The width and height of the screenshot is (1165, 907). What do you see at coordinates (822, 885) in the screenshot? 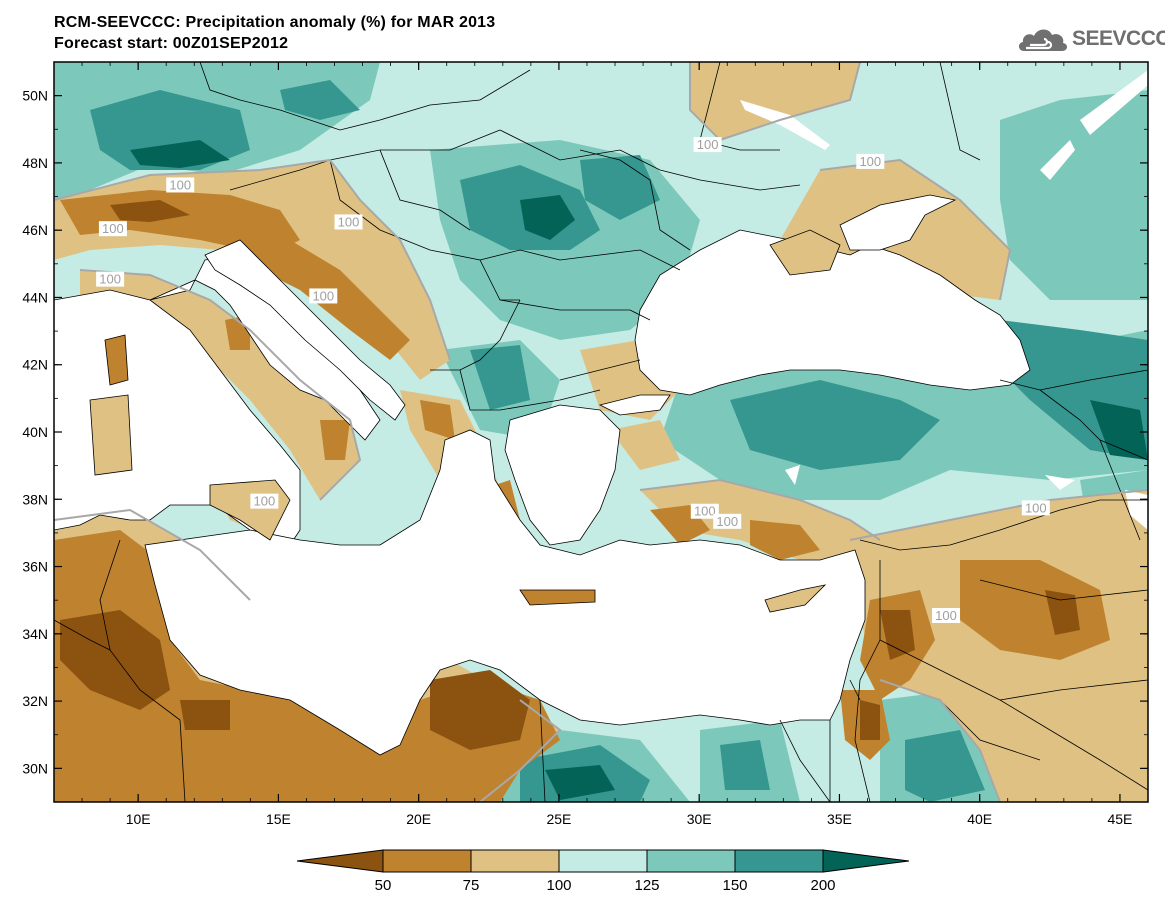
I see `colorbar-label: 200` at bounding box center [822, 885].